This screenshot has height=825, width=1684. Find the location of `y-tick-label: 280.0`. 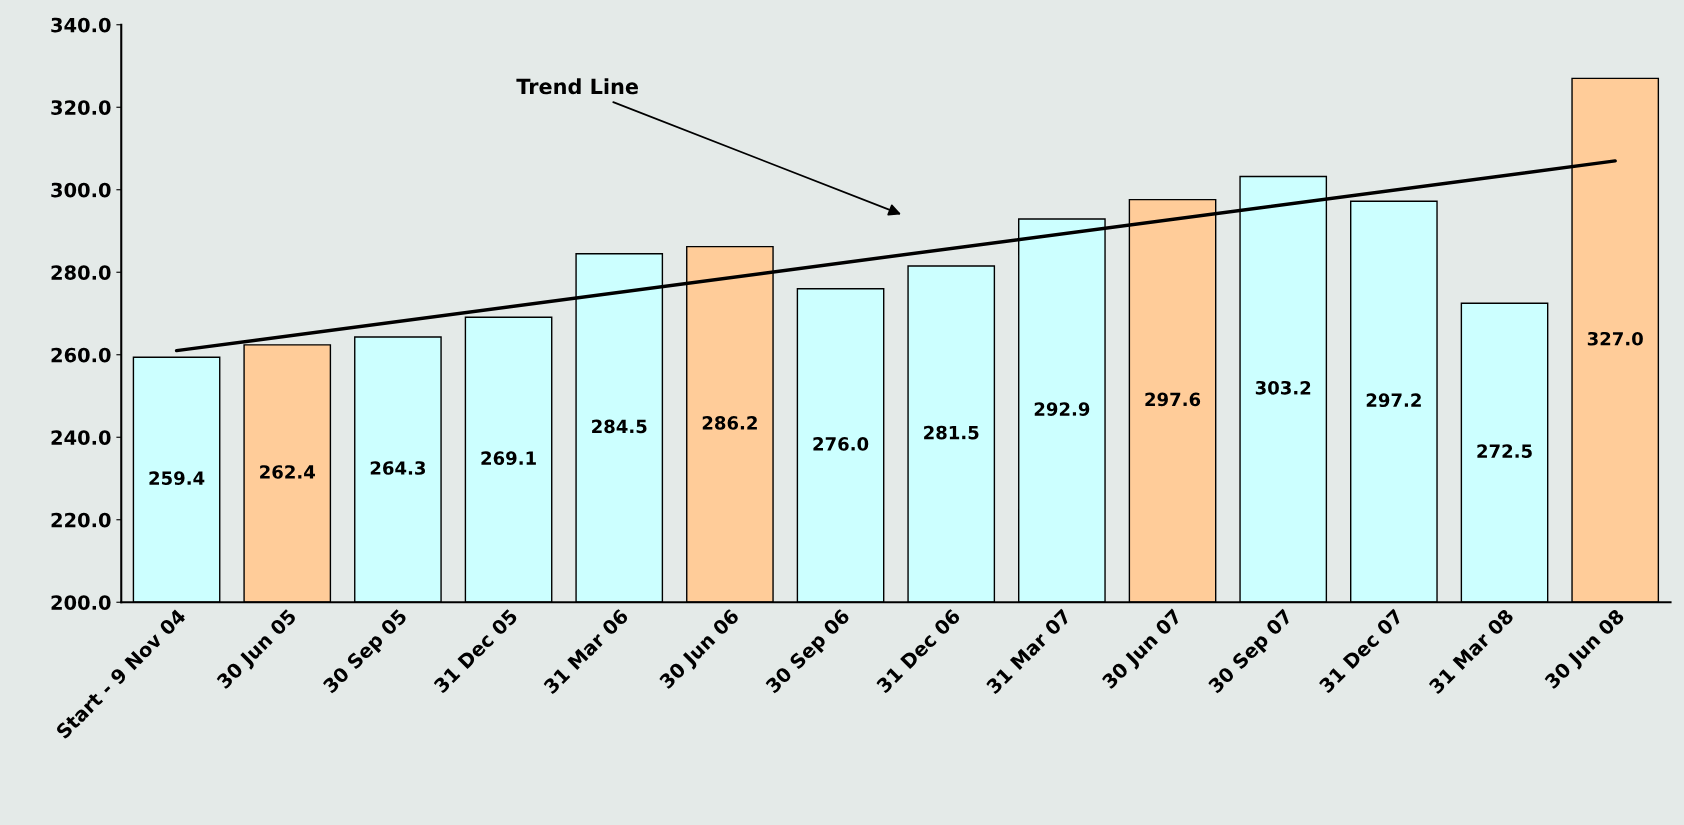

y-tick-label: 280.0 is located at coordinates (81, 272).